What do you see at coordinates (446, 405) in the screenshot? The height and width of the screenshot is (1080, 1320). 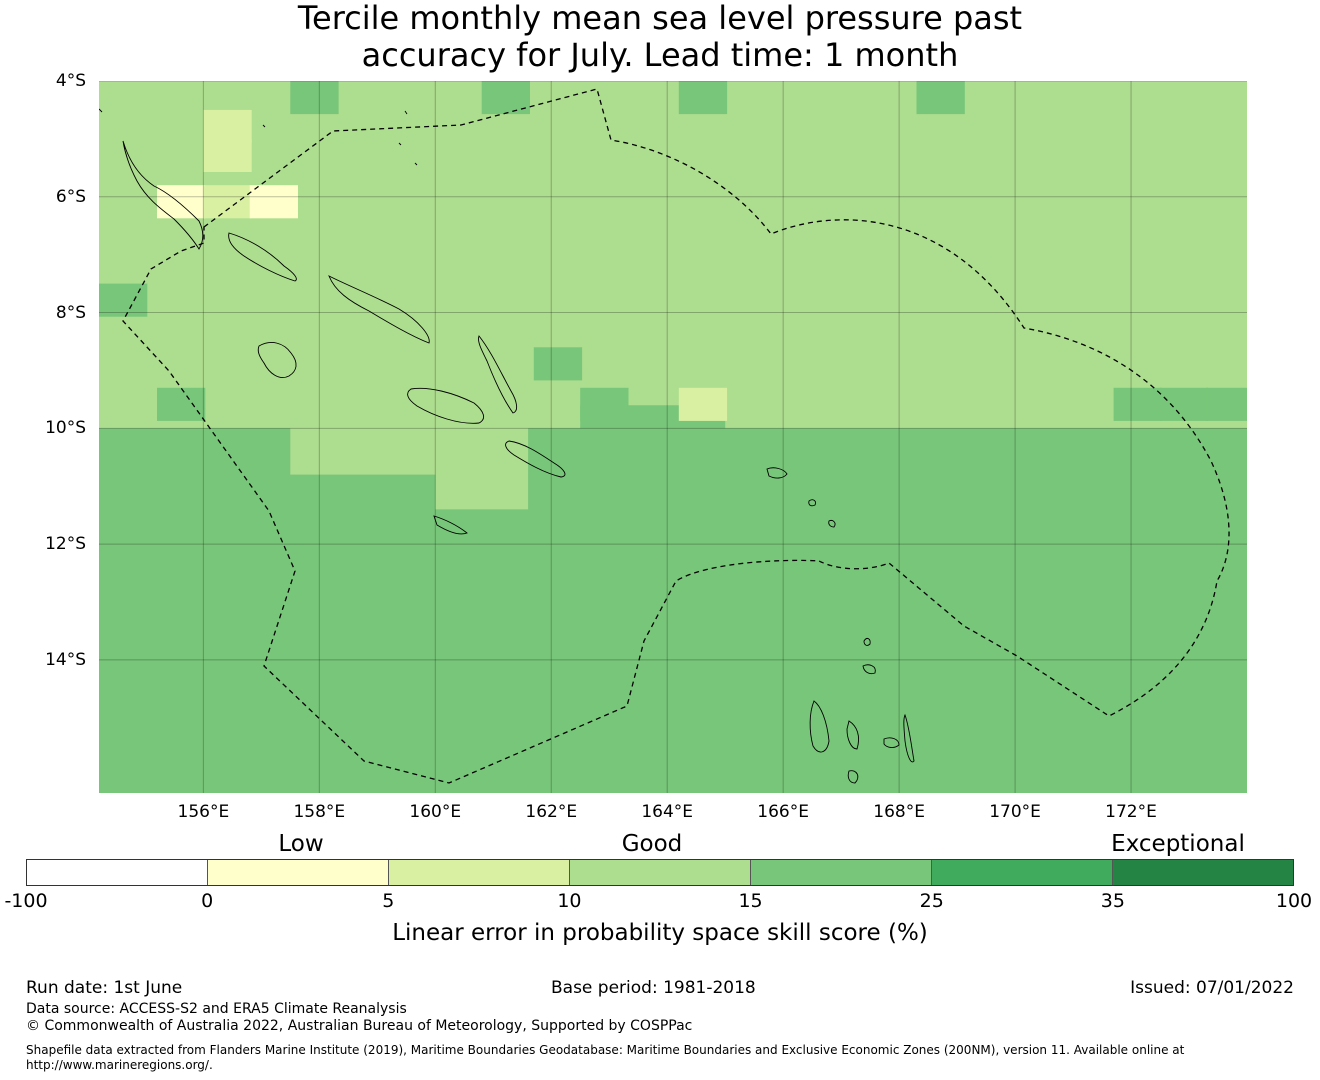 I see `coastline-guadalcanal` at bounding box center [446, 405].